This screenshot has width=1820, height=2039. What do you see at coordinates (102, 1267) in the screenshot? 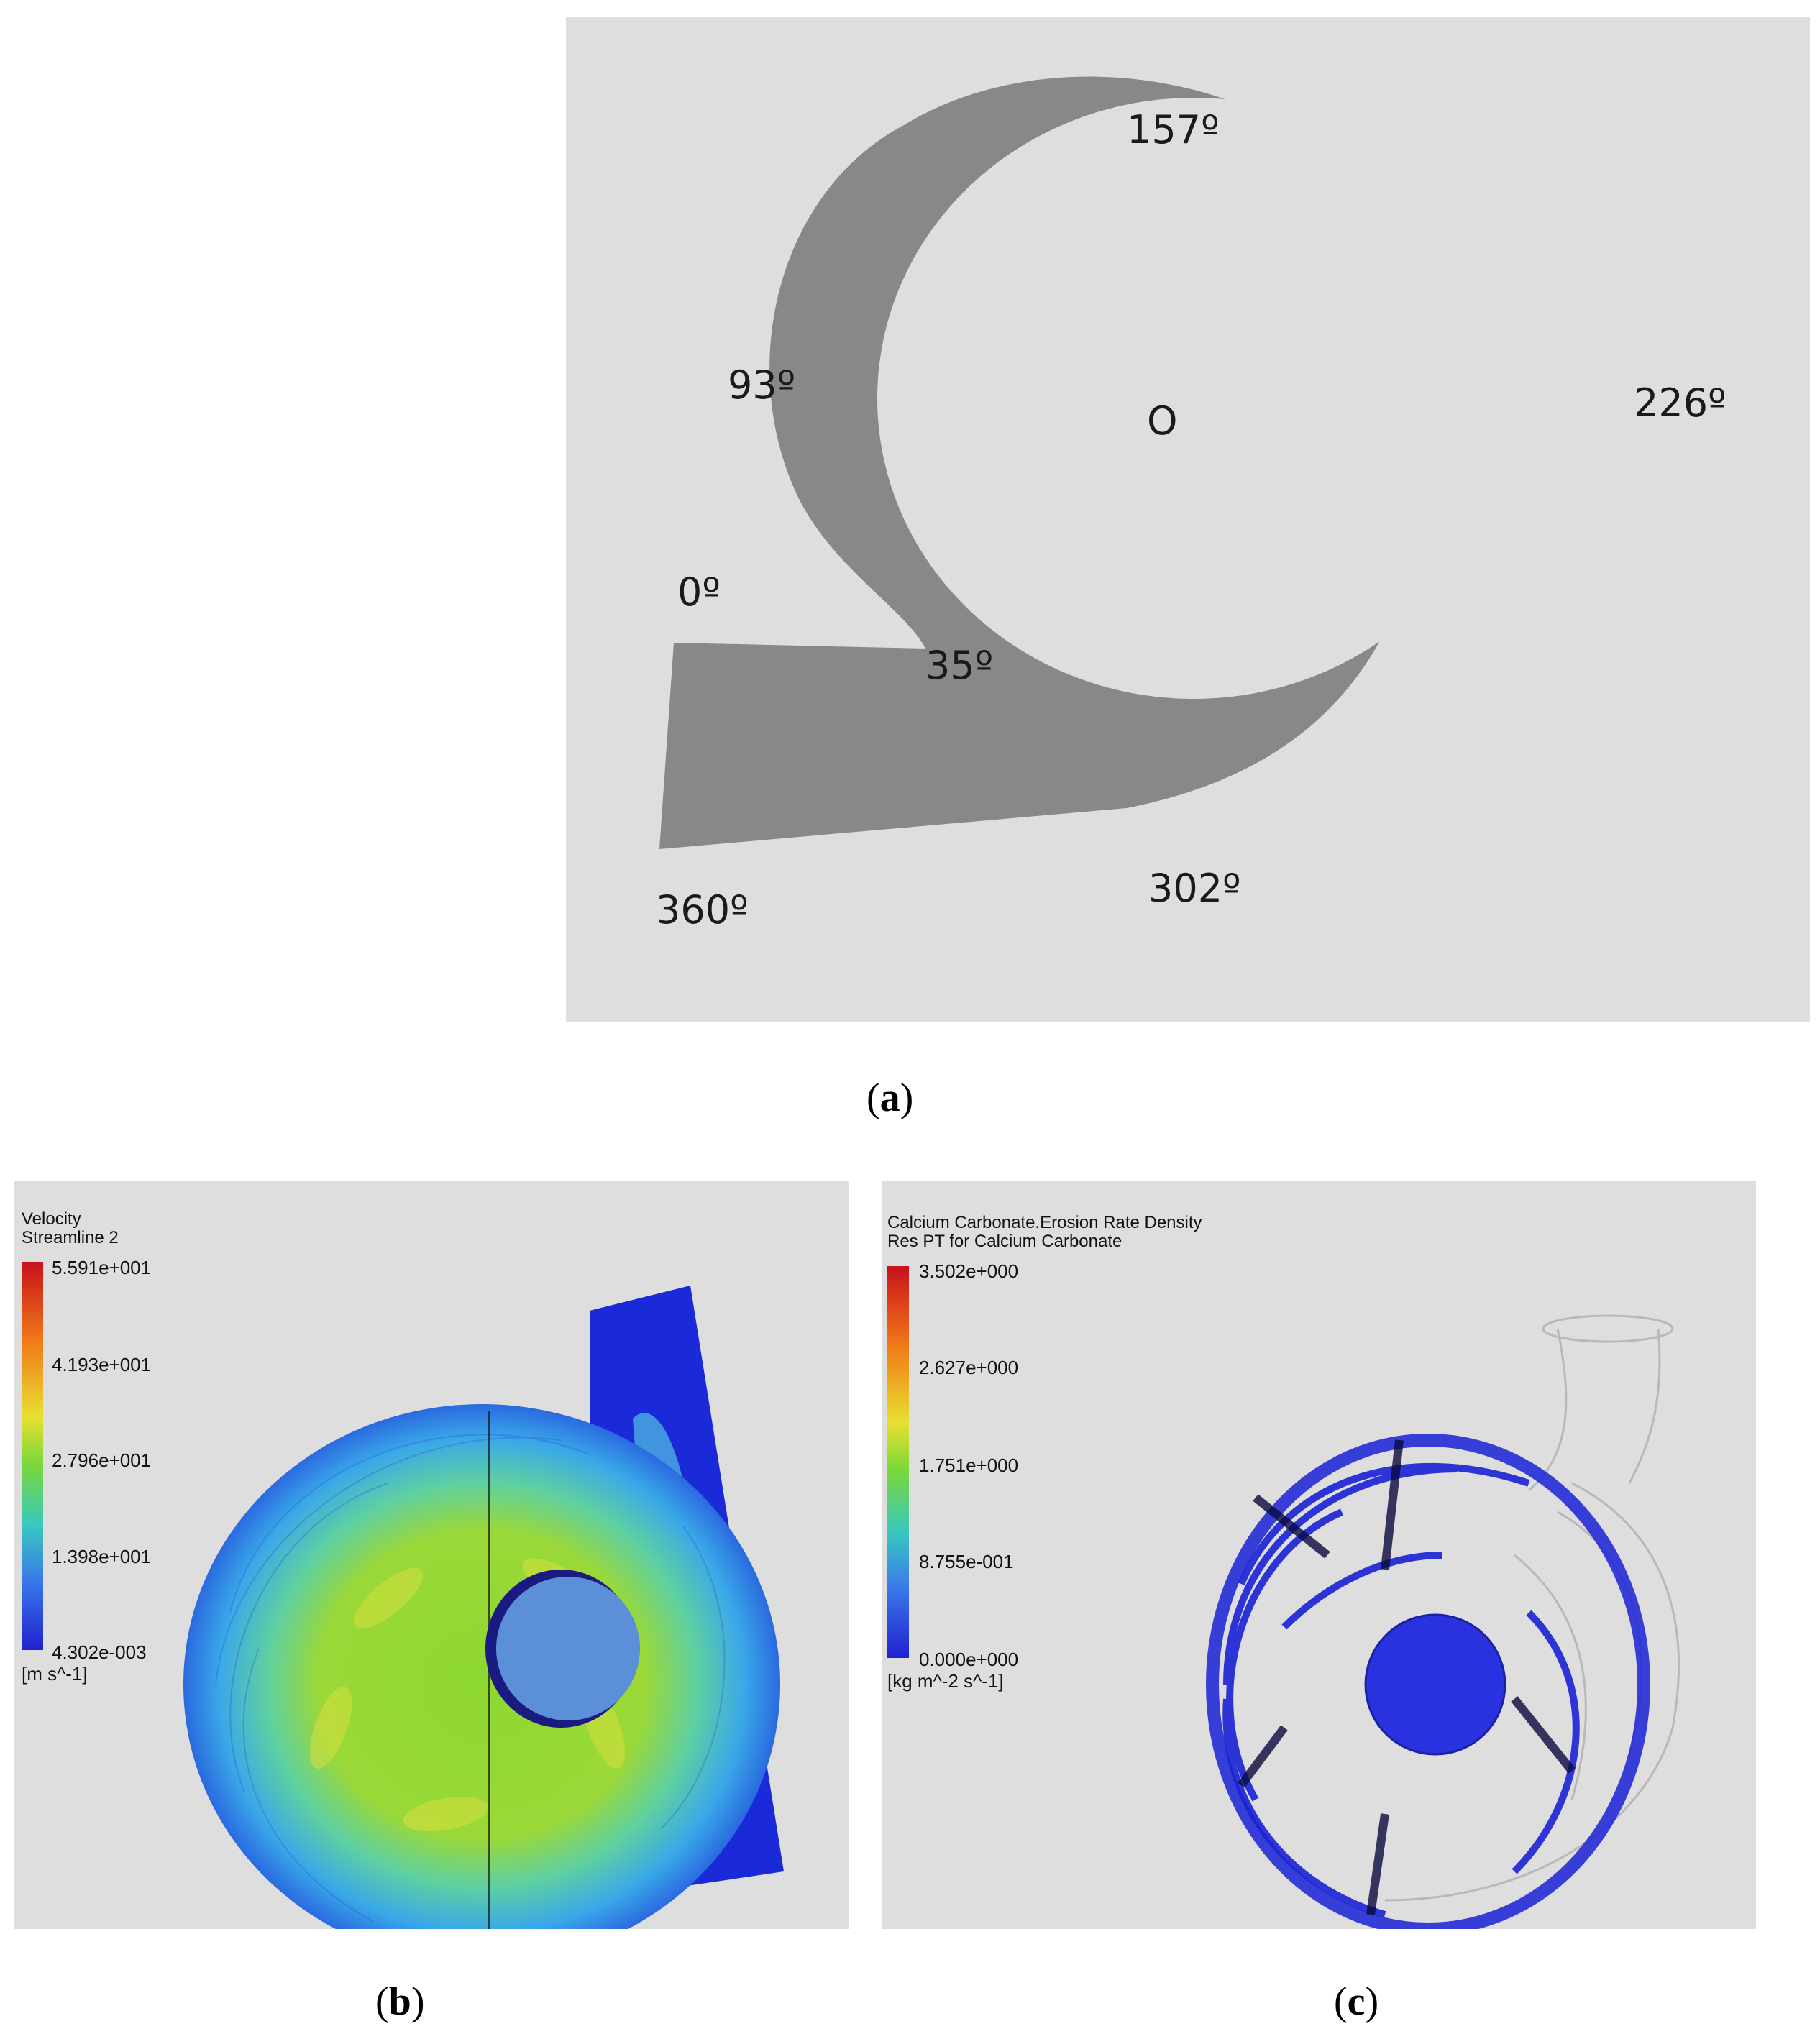
I see `tick-label: 5.591e+001` at bounding box center [102, 1267].